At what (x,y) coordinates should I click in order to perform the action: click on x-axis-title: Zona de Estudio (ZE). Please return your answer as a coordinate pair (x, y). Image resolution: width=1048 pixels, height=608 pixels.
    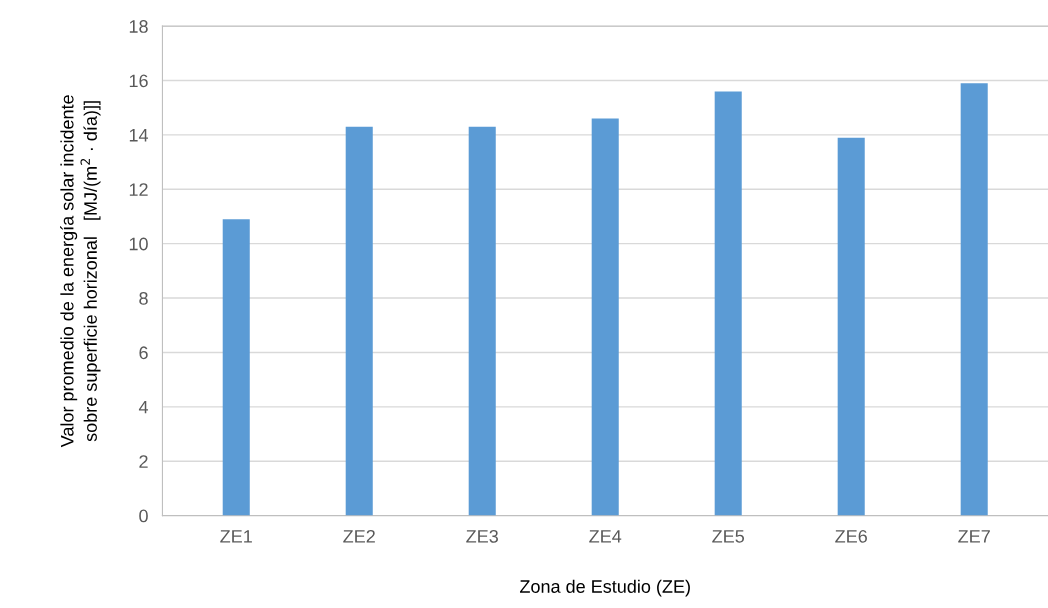
    Looking at the image, I should click on (604, 588).